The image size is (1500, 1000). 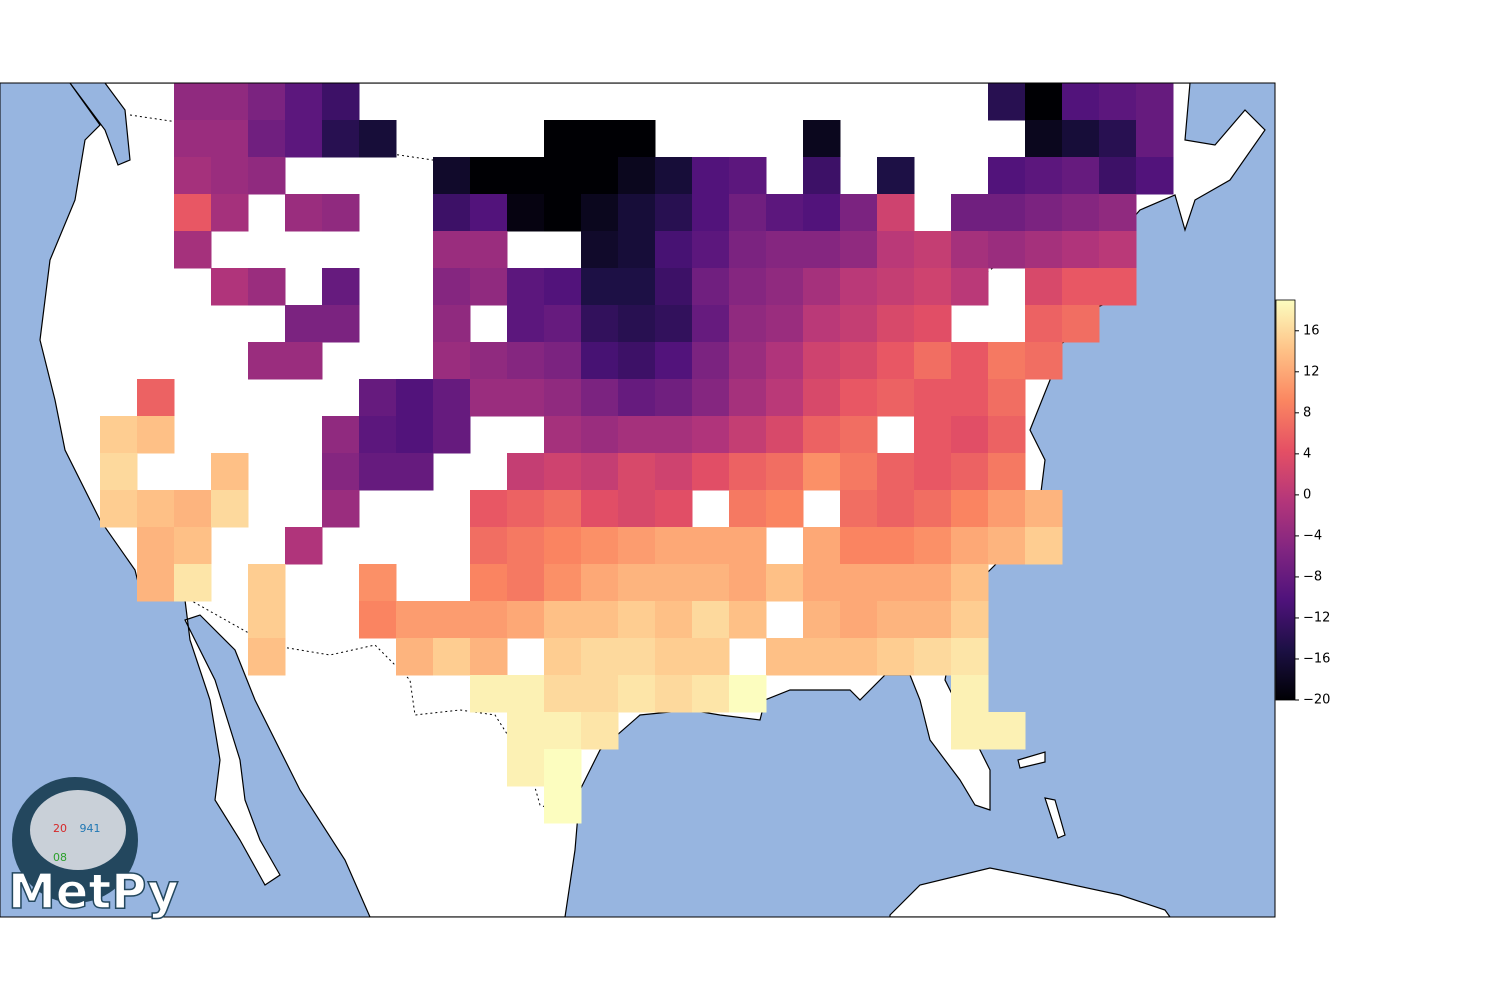 What do you see at coordinates (1316, 658) in the screenshot?
I see `colorbar-tick-label: −16` at bounding box center [1316, 658].